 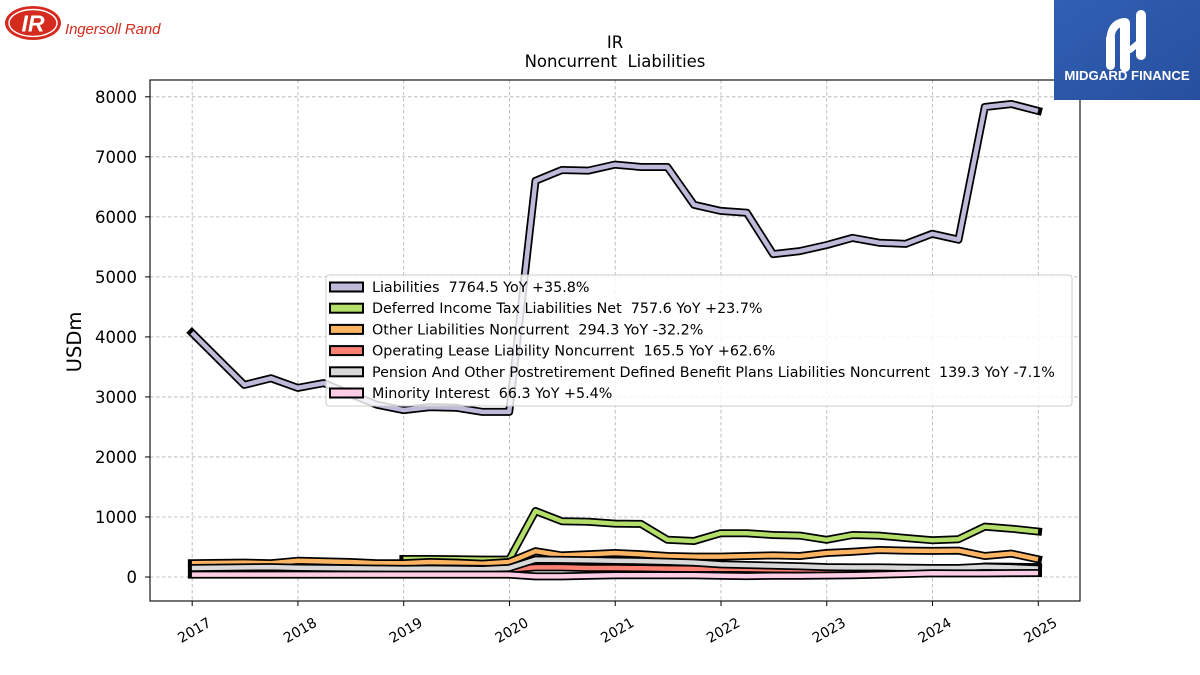 What do you see at coordinates (194, 631) in the screenshot?
I see `x-tick-label: 2017` at bounding box center [194, 631].